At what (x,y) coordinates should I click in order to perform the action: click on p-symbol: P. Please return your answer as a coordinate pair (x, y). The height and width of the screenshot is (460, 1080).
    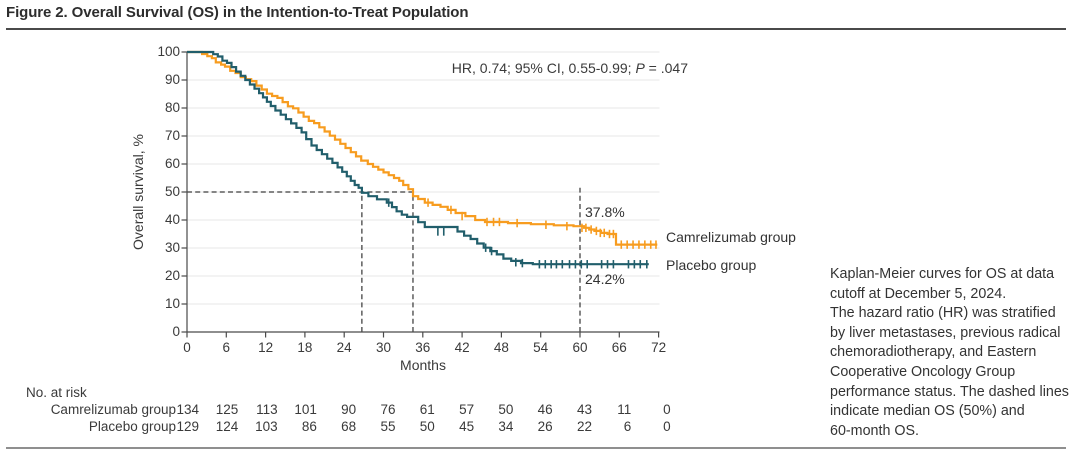
    Looking at the image, I should click on (640, 68).